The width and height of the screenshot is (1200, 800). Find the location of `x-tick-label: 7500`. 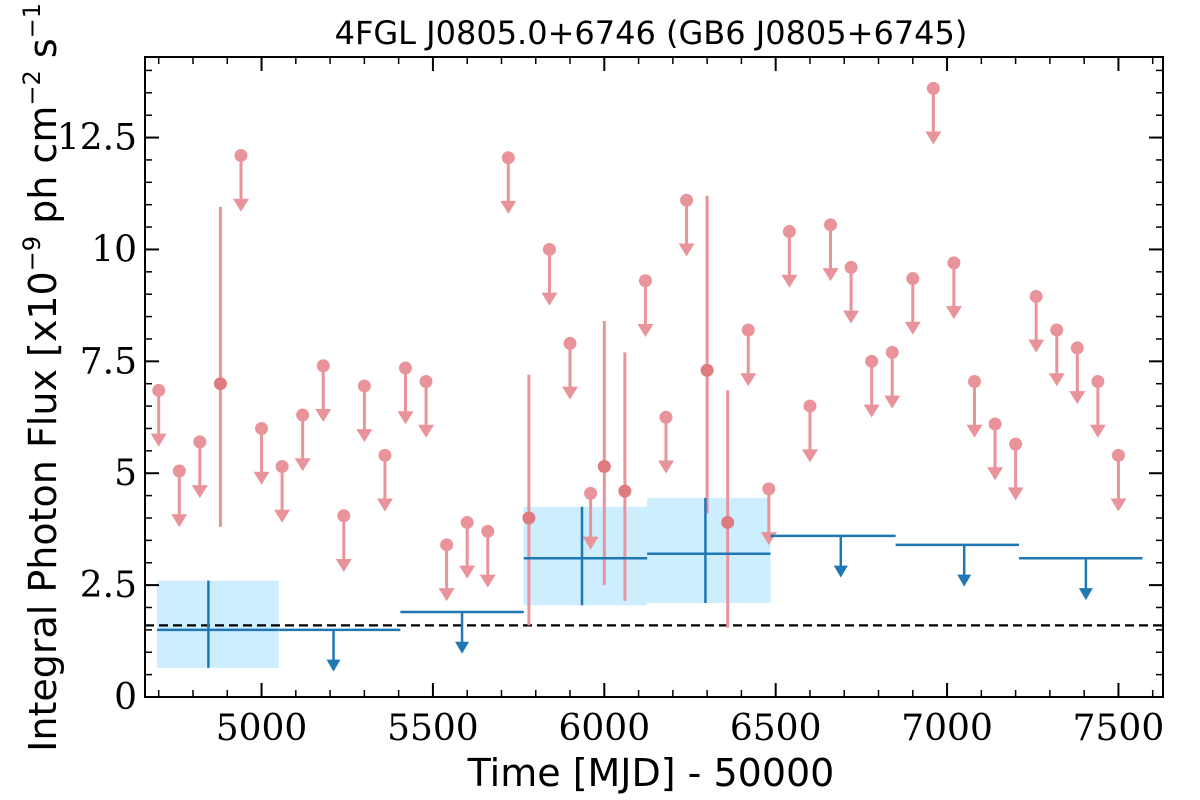

x-tick-label: 7500 is located at coordinates (1119, 728).